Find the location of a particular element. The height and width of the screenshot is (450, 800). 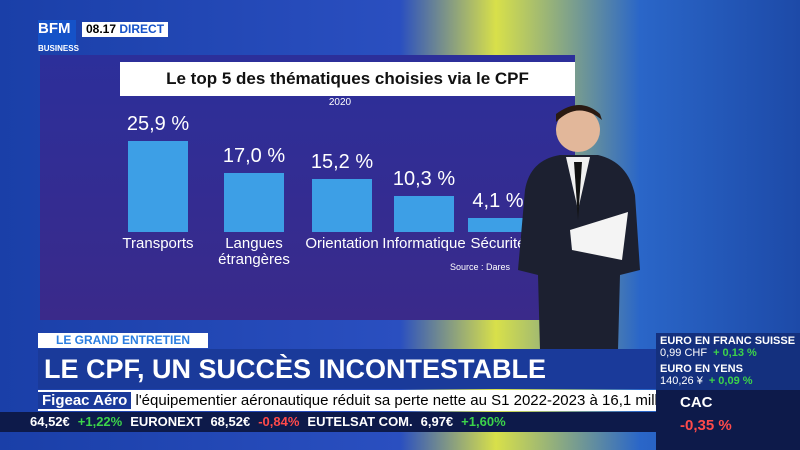

stock-price: 68,52€ is located at coordinates (230, 421).